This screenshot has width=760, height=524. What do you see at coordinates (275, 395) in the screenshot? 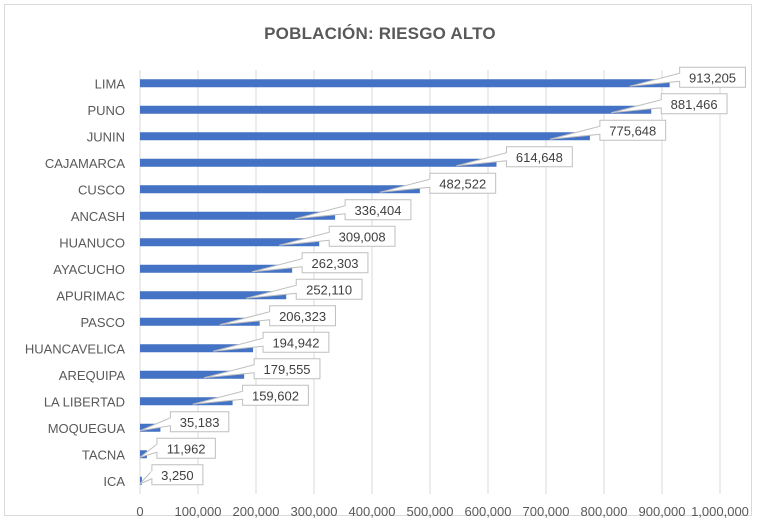
I see `data-label: 159,602` at bounding box center [275, 395].